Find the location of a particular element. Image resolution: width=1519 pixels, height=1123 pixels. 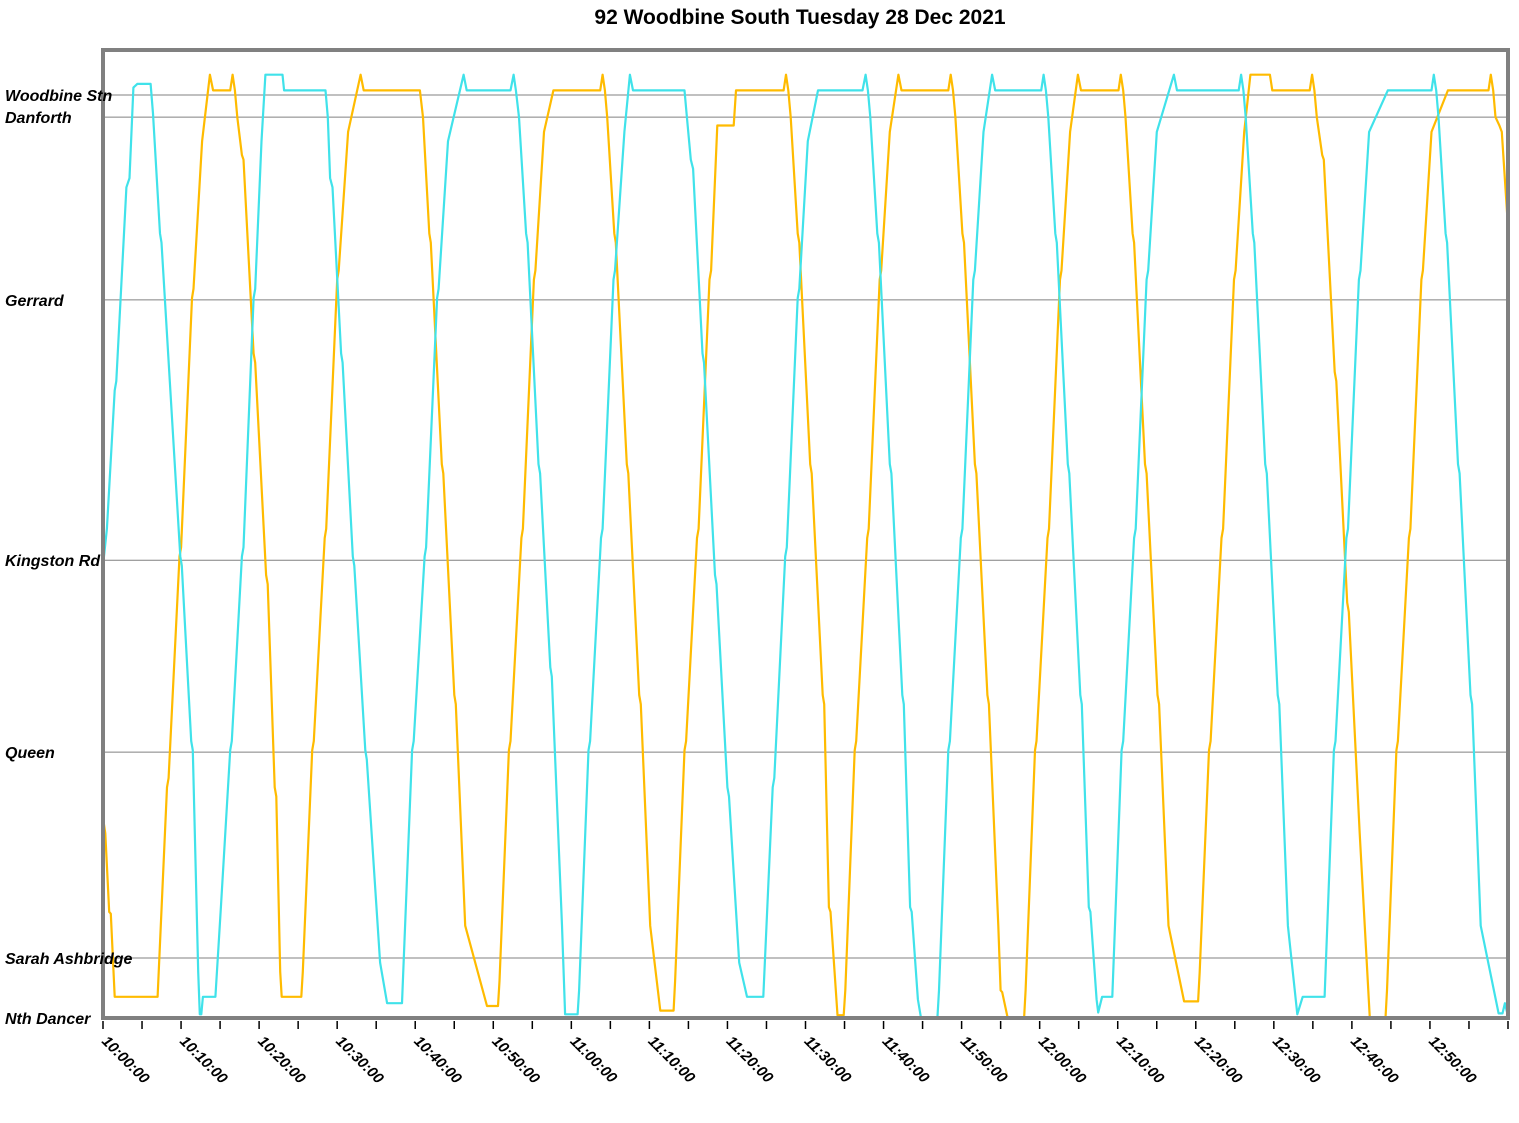

station-label: Danforth is located at coordinates (38, 118).